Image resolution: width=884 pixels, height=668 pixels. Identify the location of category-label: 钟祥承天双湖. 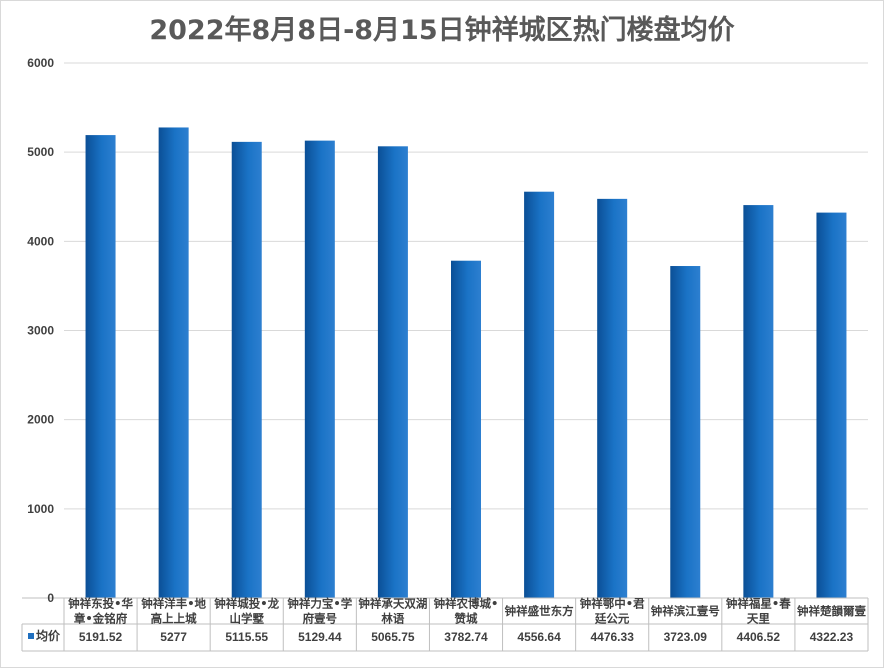
(392, 604).